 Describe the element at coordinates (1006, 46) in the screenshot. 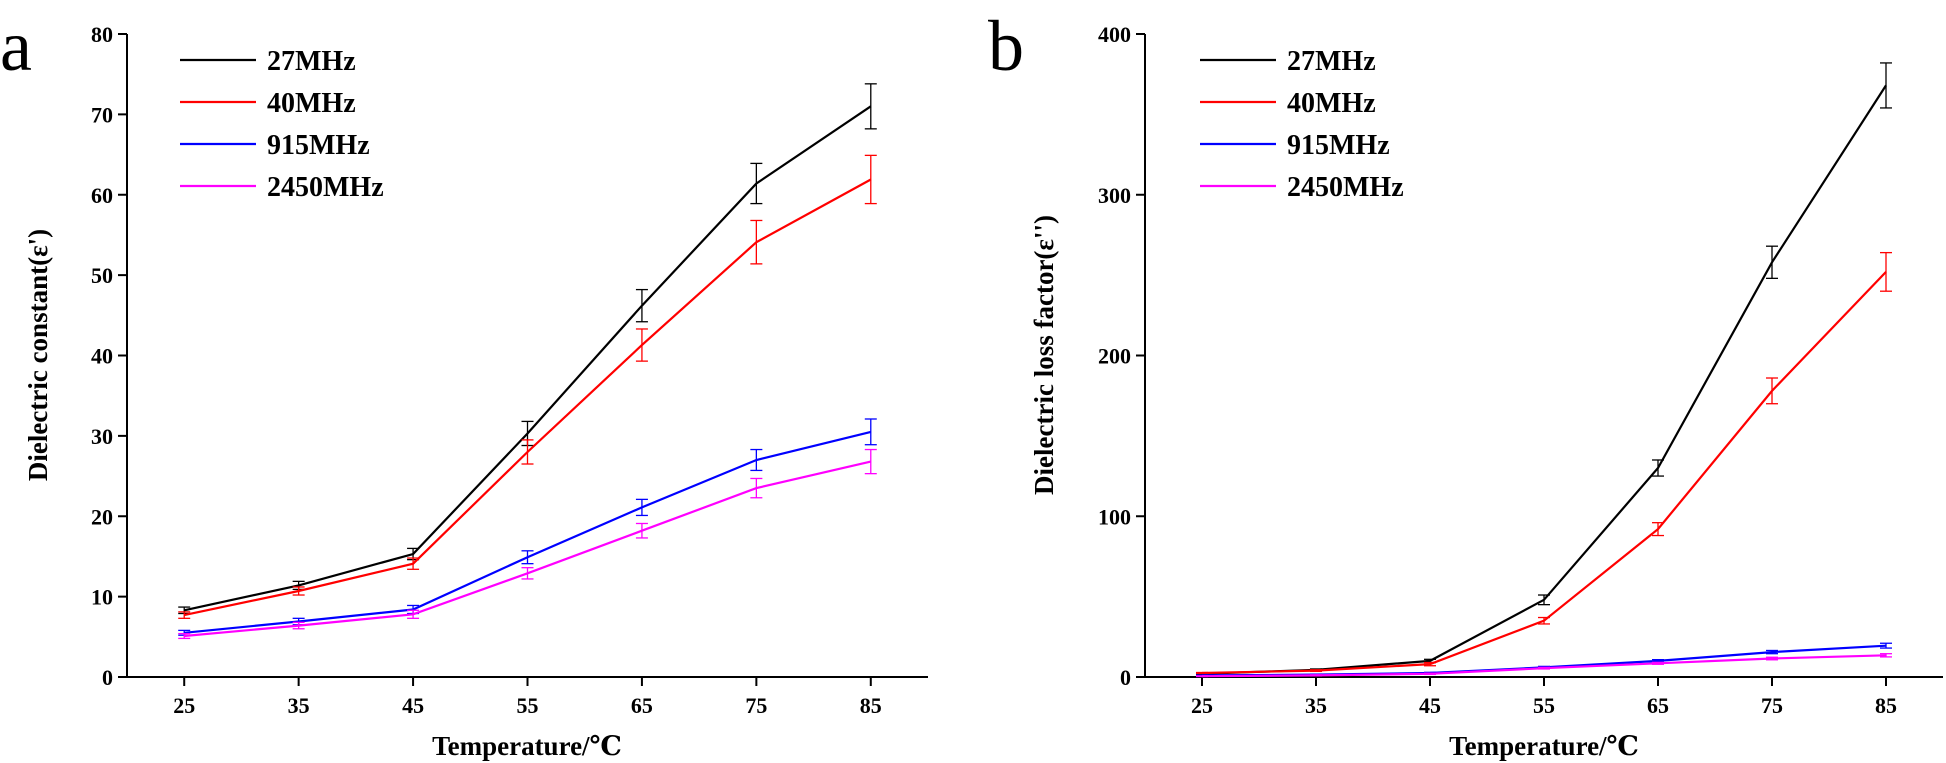

I see `panel-label-b: b` at that location.